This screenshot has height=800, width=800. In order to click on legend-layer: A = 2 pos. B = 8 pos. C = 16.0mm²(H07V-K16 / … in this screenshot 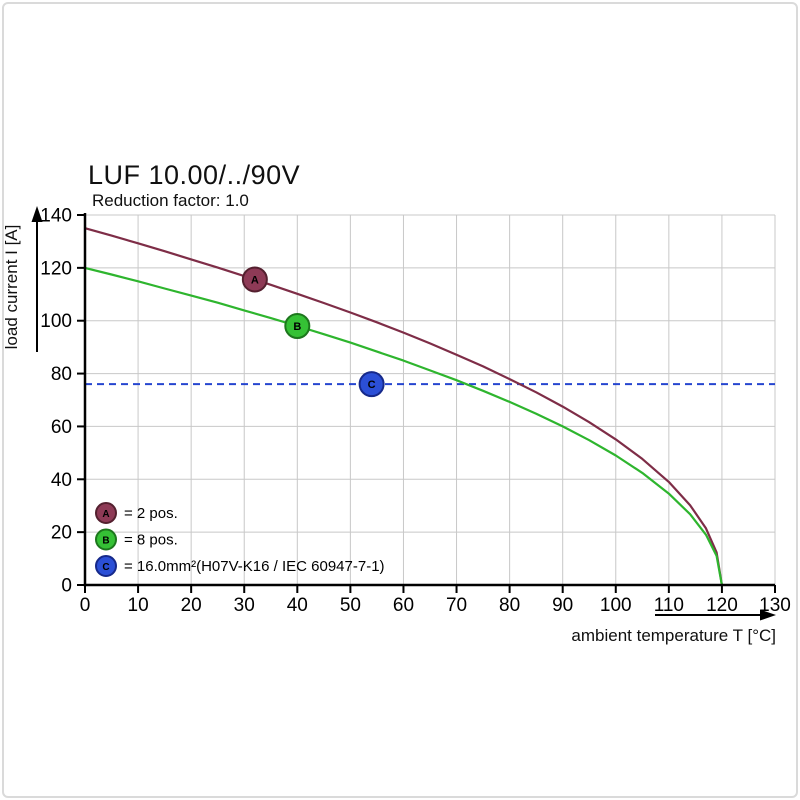, I will do `click(240, 539)`.